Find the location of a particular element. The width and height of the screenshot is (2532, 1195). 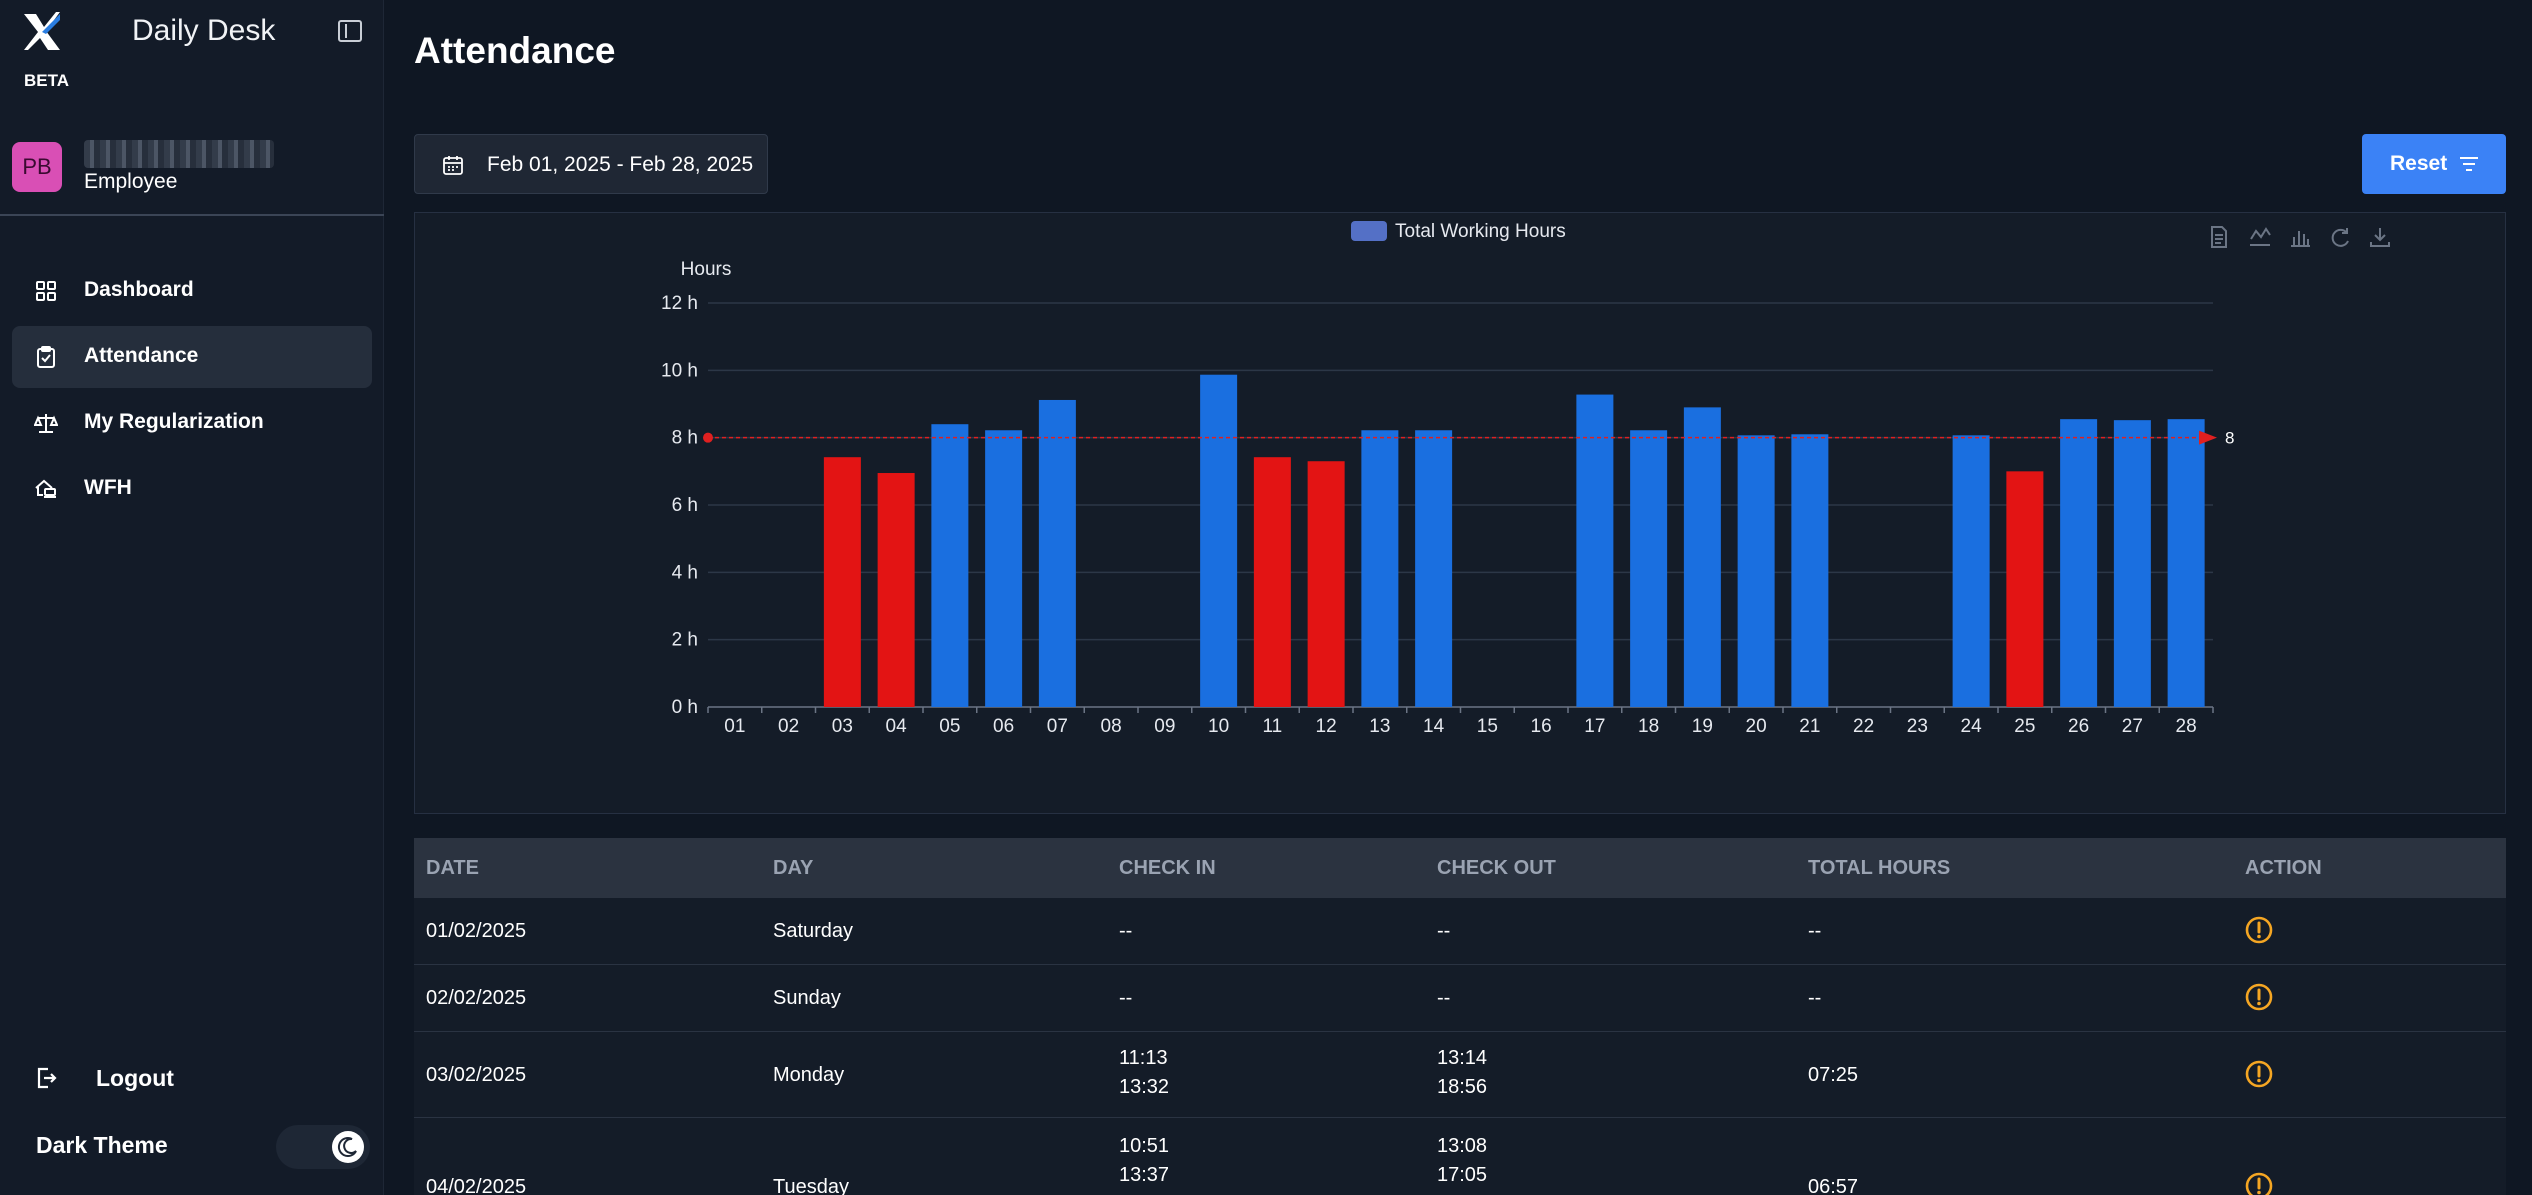

download-icon is located at coordinates (2380, 237).